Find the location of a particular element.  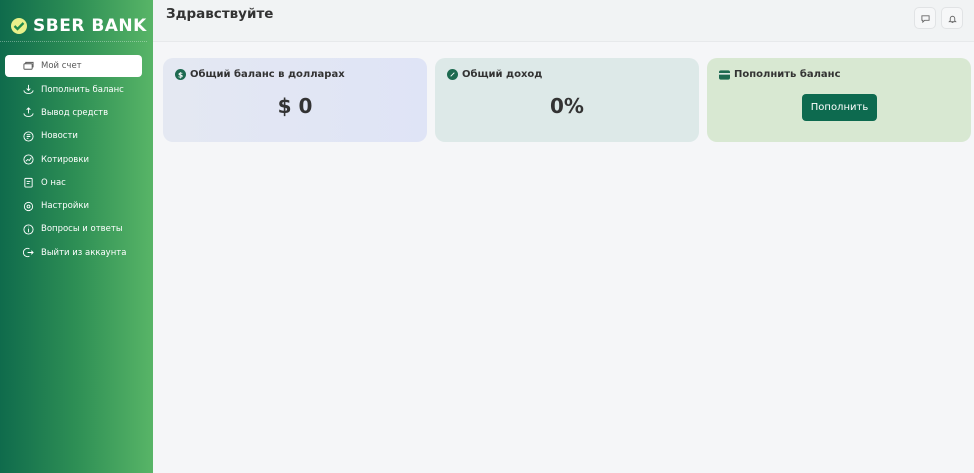

balance-card: $ Общий баланс в долларах $ 0 is located at coordinates (295, 100).